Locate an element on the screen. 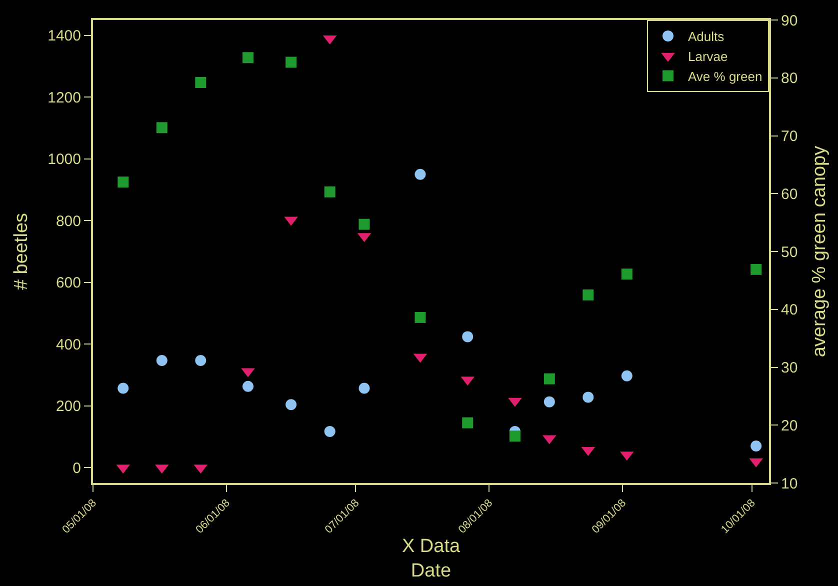  y2-tick-label: 50 is located at coordinates (789, 252).